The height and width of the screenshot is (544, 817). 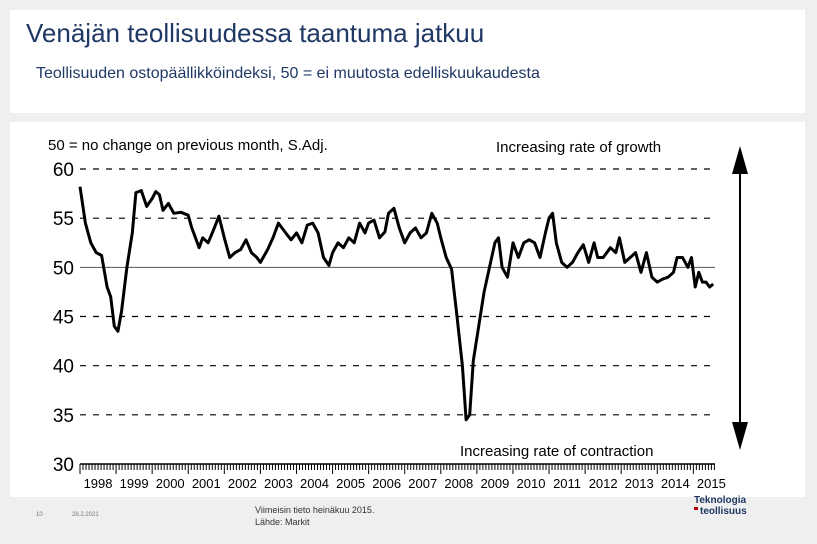 I want to click on teknologiateollisuus-logo: Teknologia teollisuus, so click(x=739, y=509).